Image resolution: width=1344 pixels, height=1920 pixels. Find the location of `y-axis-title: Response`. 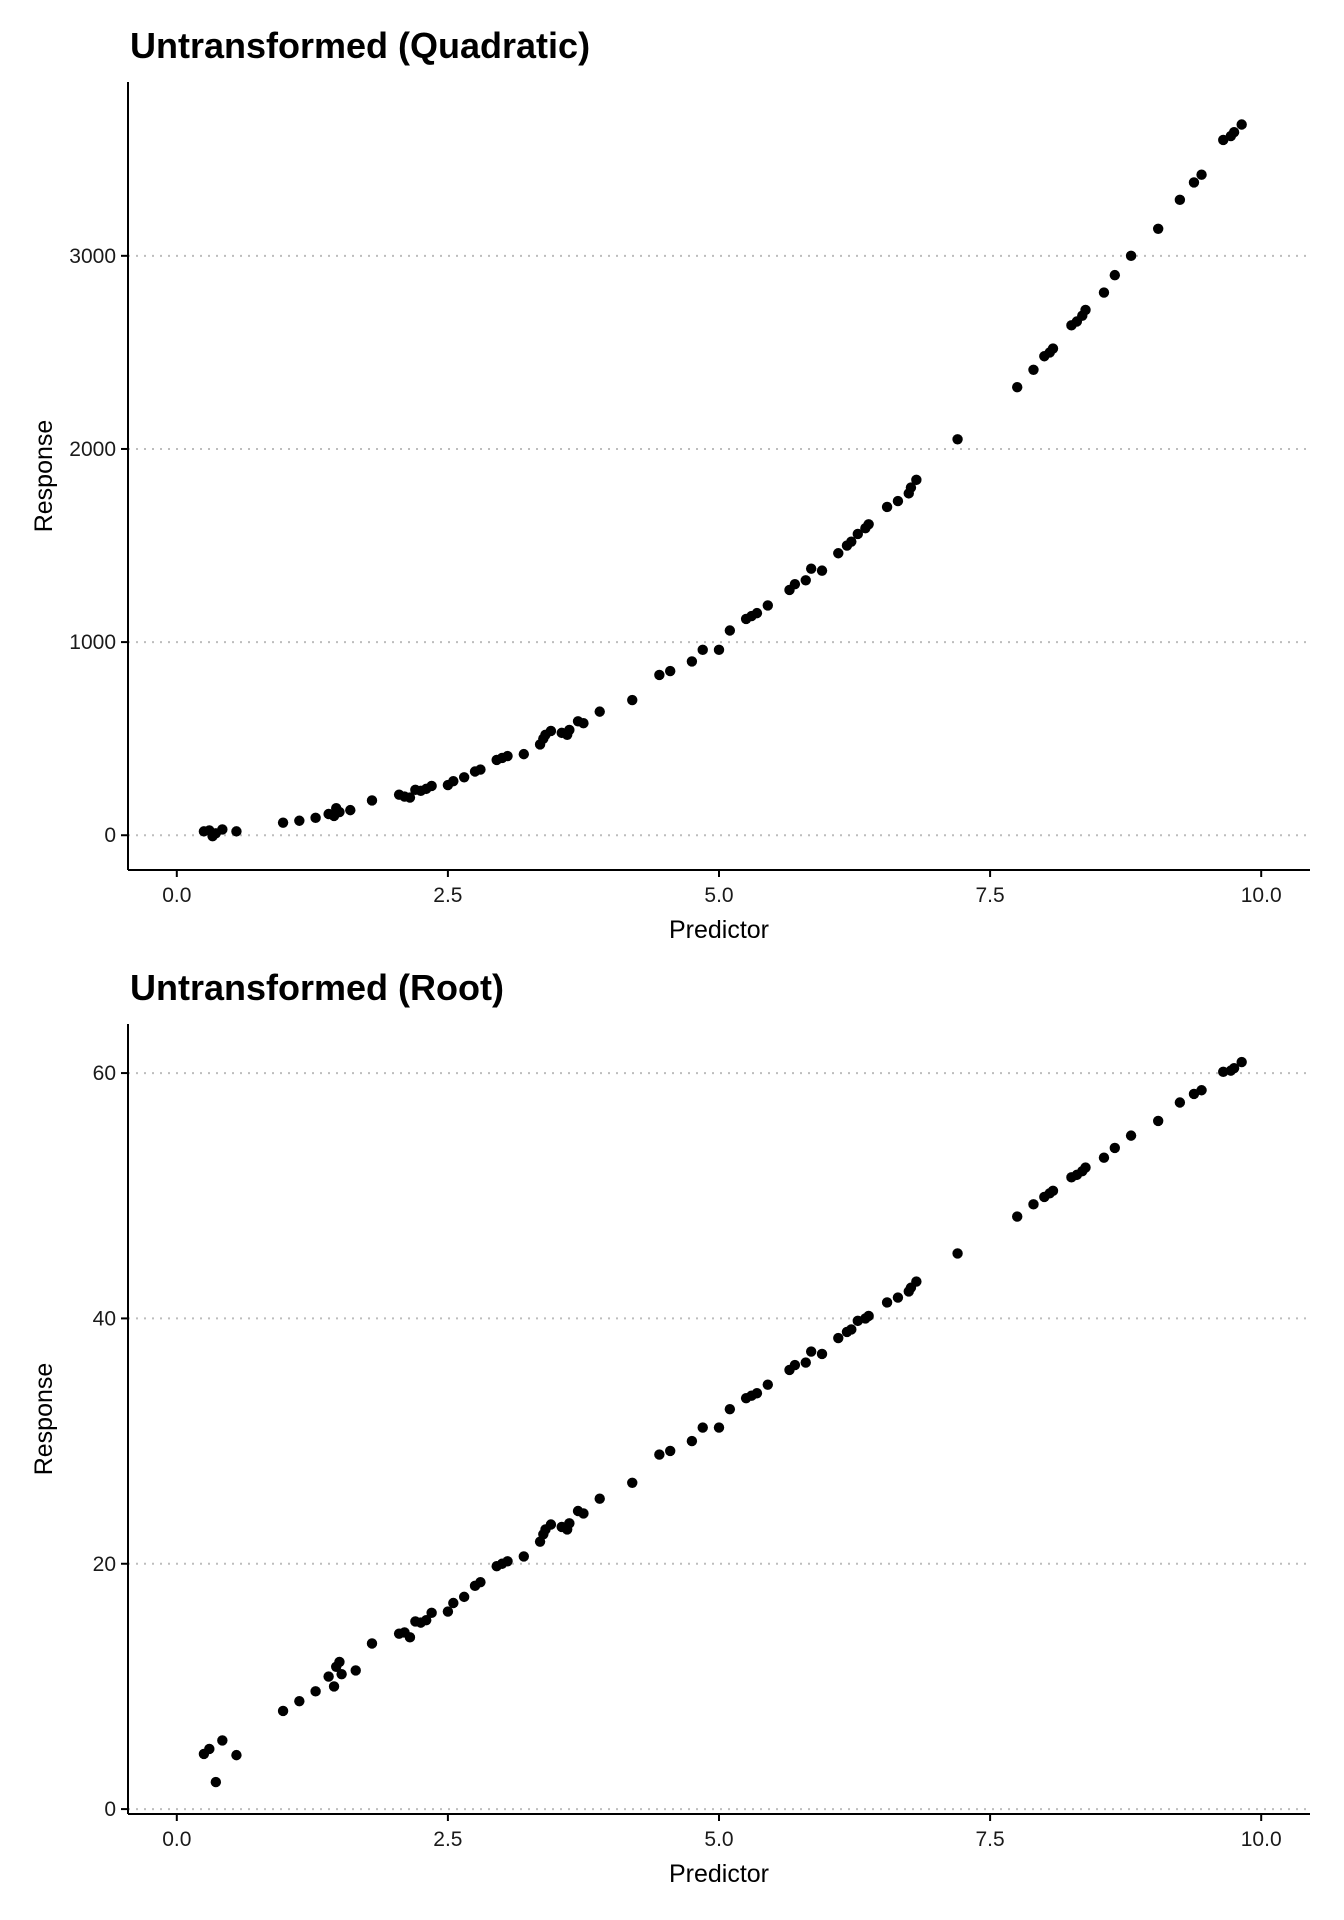

y-axis-title: Response is located at coordinates (44, 476).